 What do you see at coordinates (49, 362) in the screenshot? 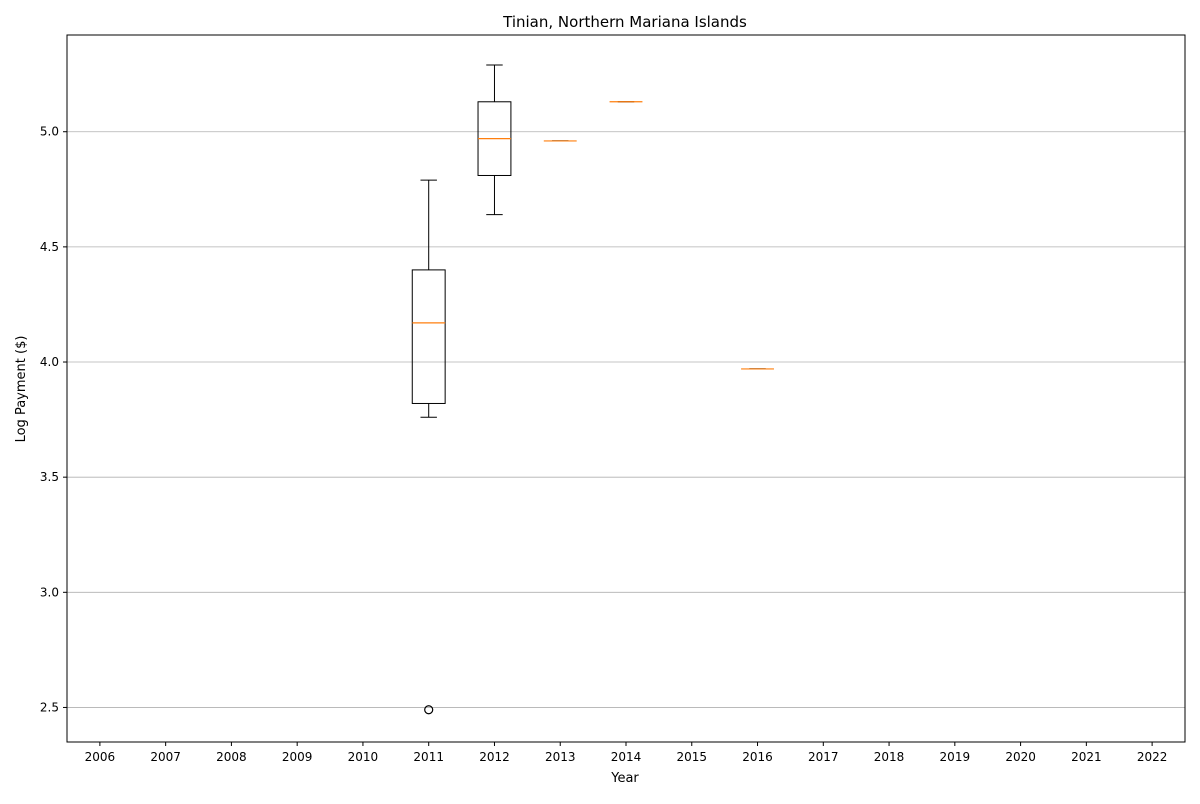
I see `y-tick-label: 4.0` at bounding box center [49, 362].